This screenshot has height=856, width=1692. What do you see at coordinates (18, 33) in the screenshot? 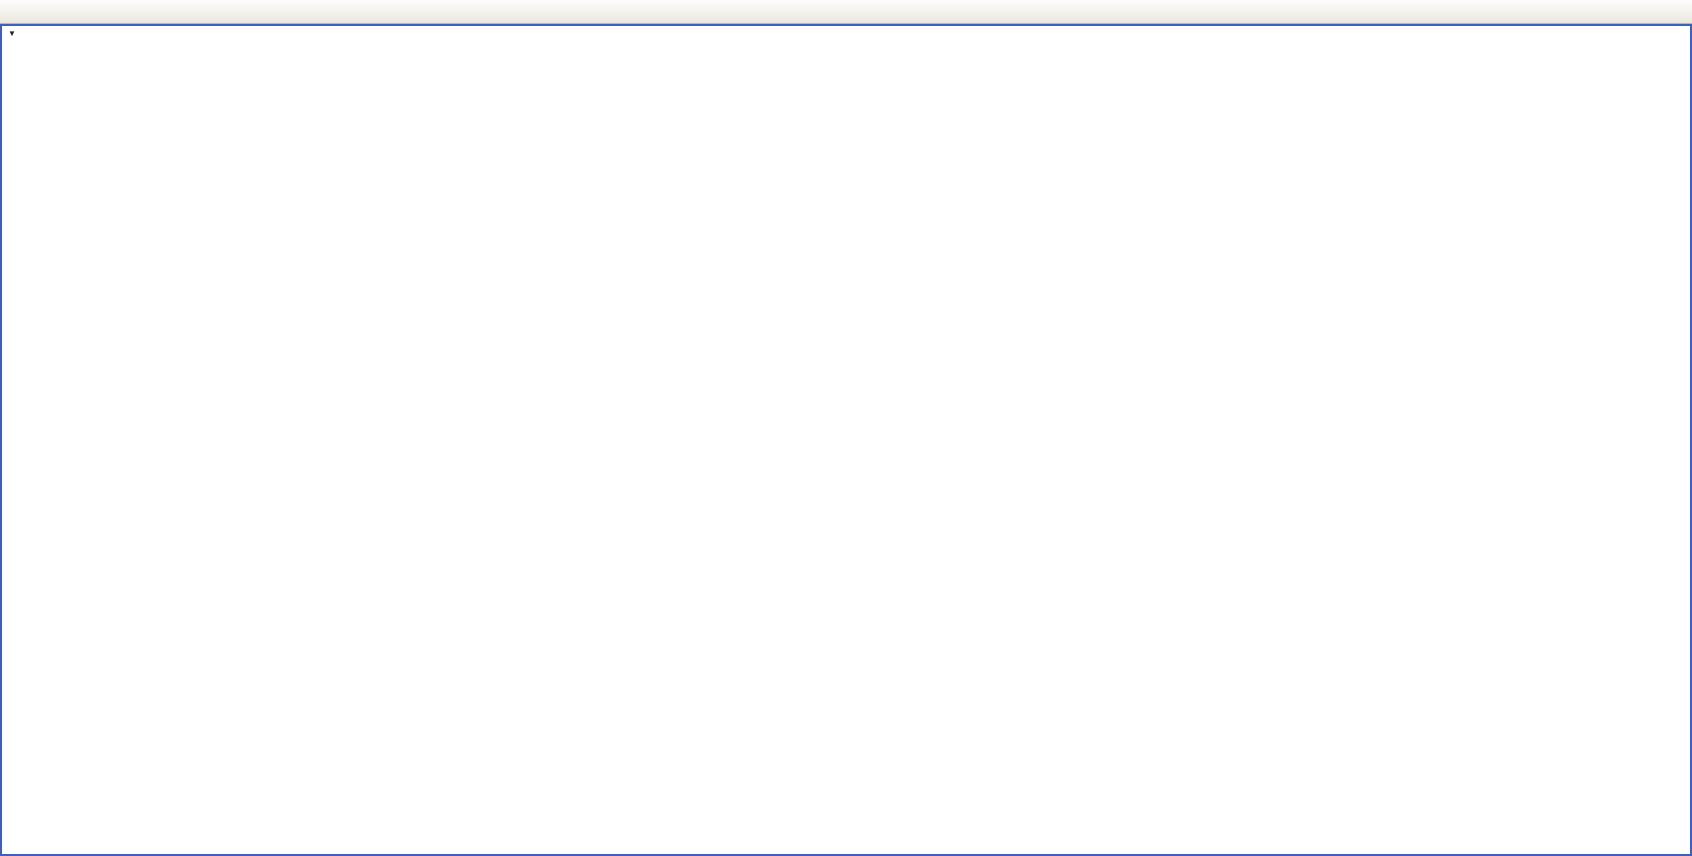
I see `chart-title: ▼` at bounding box center [18, 33].